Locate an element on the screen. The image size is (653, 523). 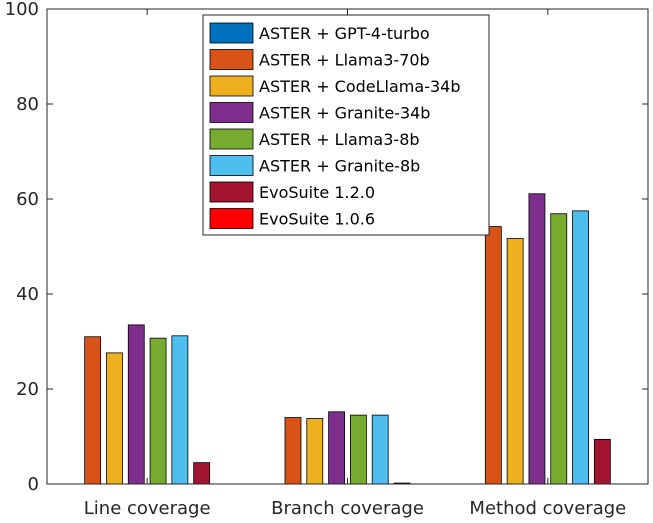
legend-label: EvoSuite 1.2.0 is located at coordinates (317, 192).